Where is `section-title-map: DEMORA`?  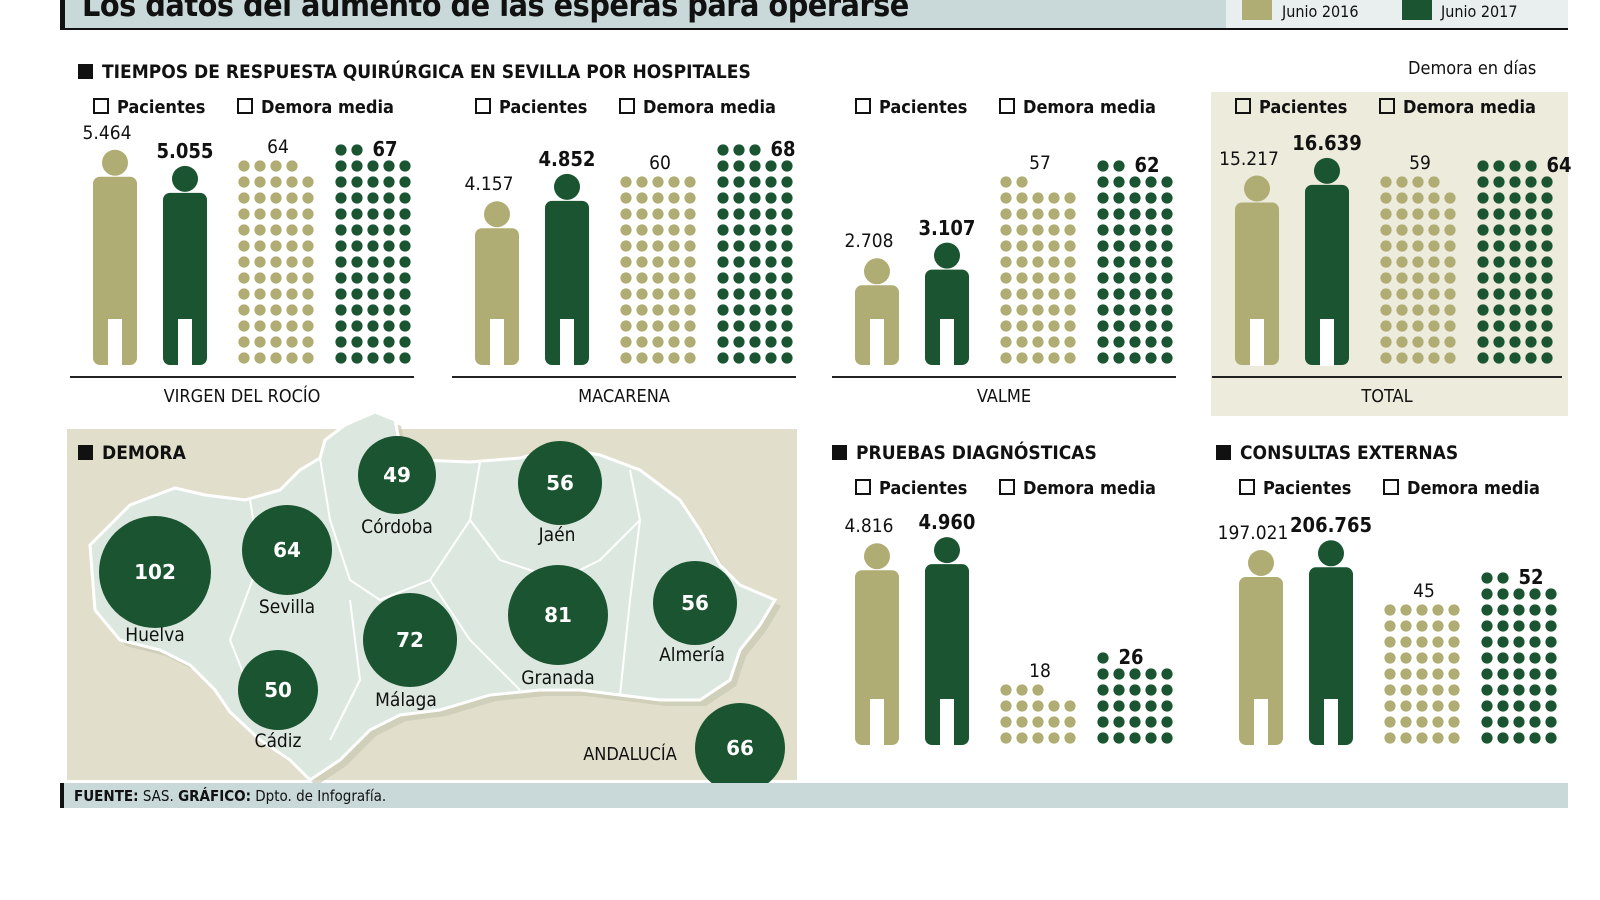
section-title-map: DEMORA is located at coordinates (132, 453).